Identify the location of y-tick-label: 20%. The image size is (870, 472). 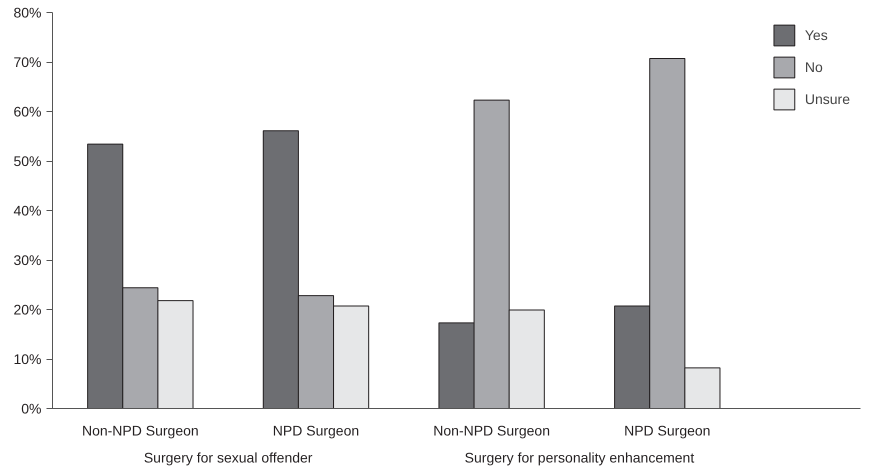
(27, 310).